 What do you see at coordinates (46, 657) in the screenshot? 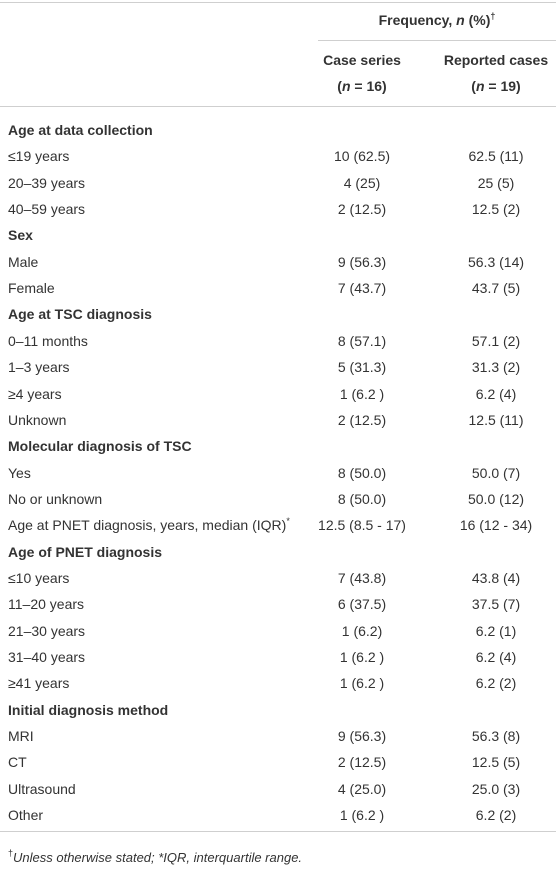
I see `row-label: 31–40 years` at bounding box center [46, 657].